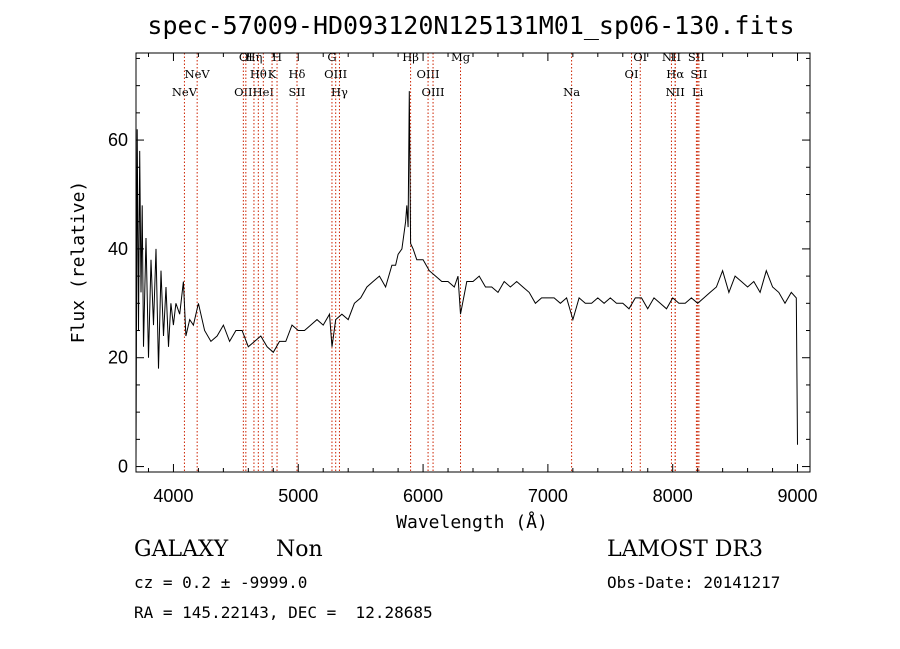  What do you see at coordinates (696, 57) in the screenshot?
I see `emission-line-label-25: SII` at bounding box center [696, 57].